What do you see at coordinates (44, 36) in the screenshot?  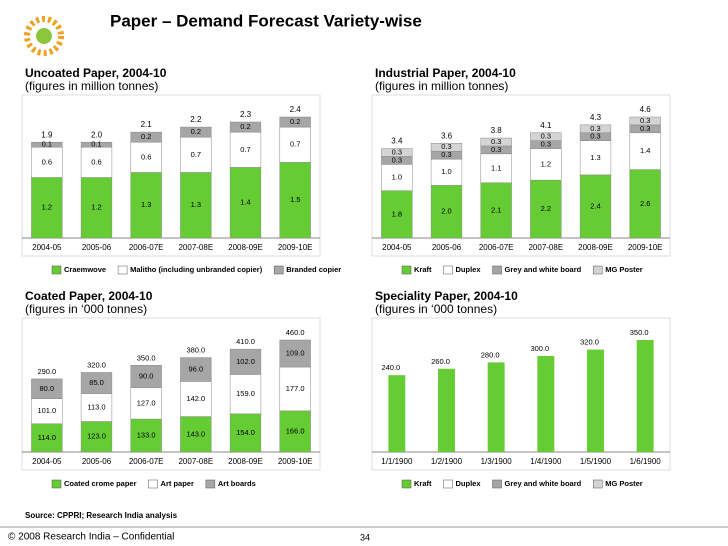 I see `logo` at bounding box center [44, 36].